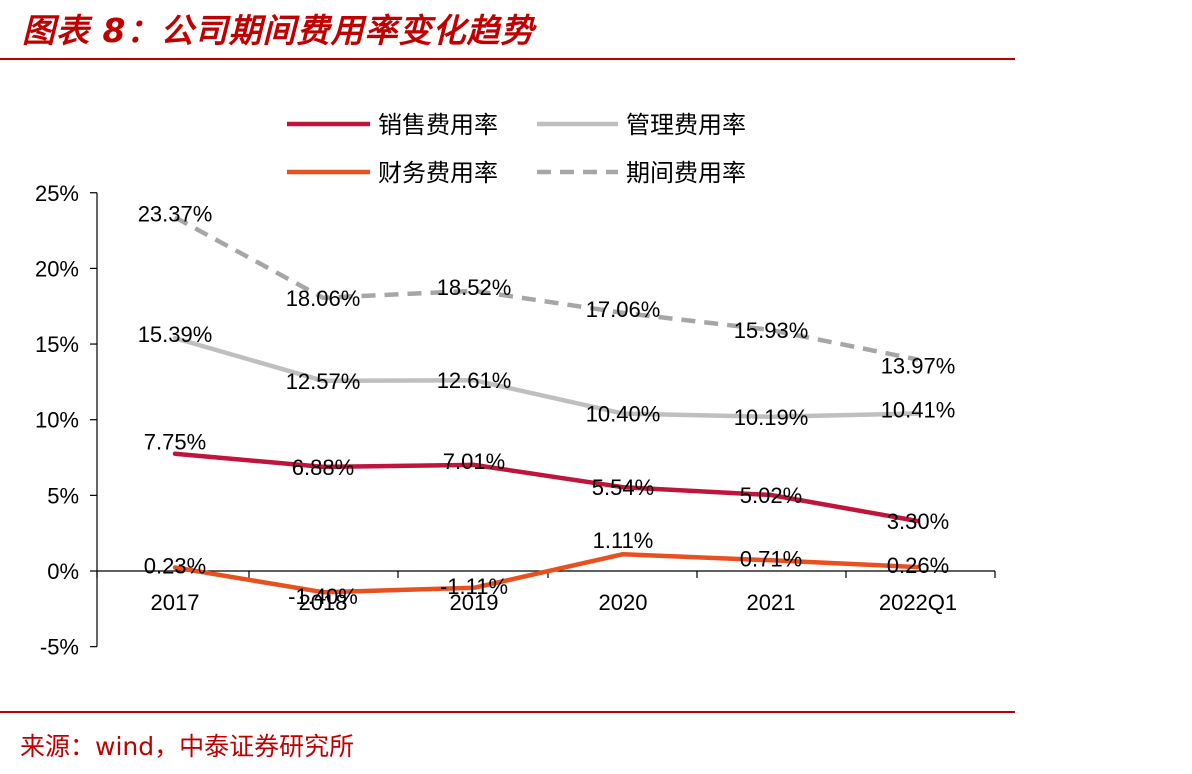 The image size is (1192, 774). Describe the element at coordinates (771, 602) in the screenshot. I see `x-tick-label: 2021` at that location.